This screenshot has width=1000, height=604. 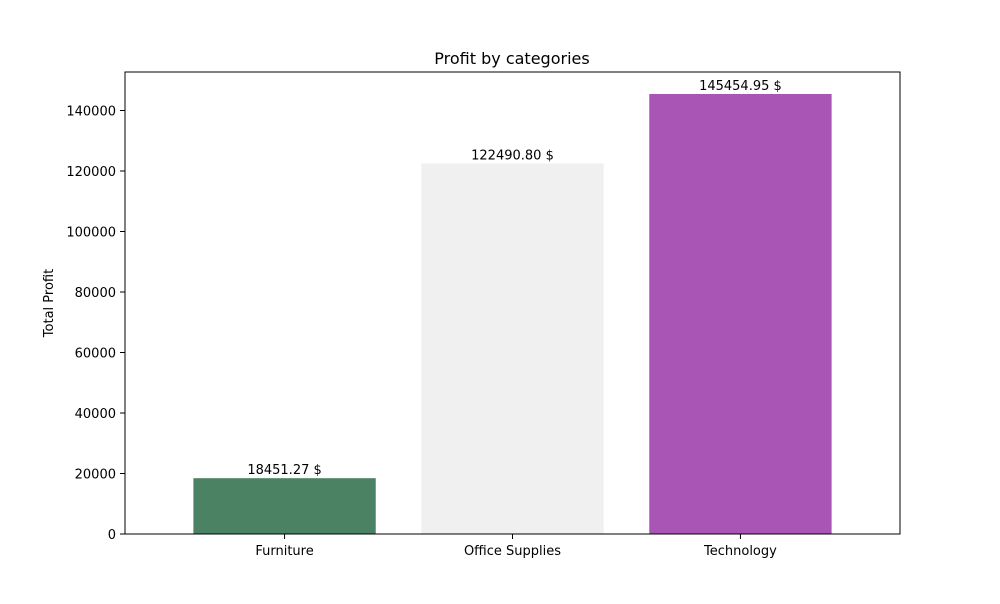 What do you see at coordinates (511, 58) in the screenshot?
I see `chart-title: Profit by categories` at bounding box center [511, 58].